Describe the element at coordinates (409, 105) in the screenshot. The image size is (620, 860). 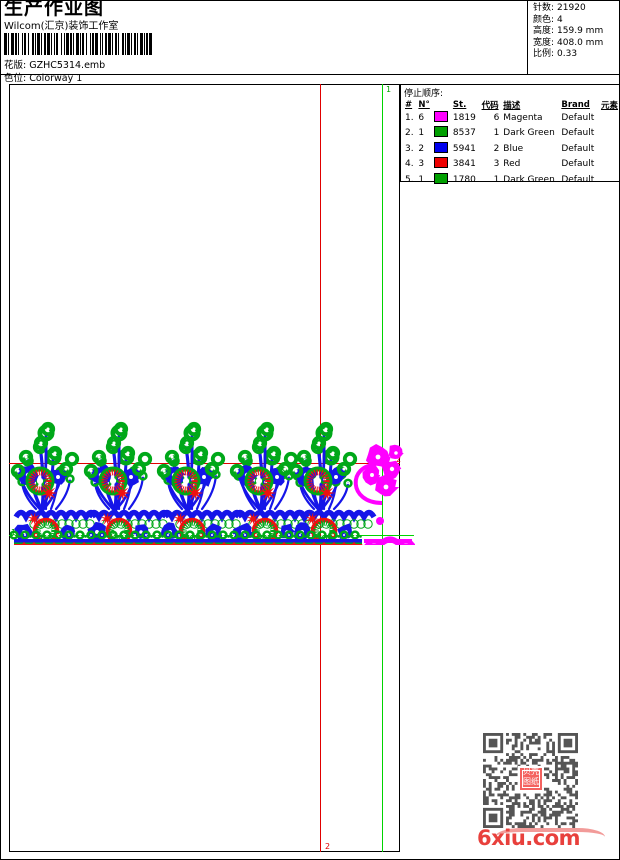
I see `col-index: #` at that location.